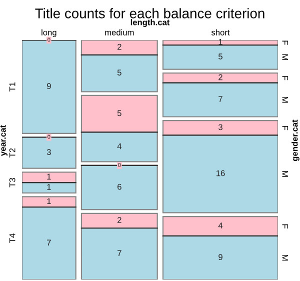  I want to click on category-label: T4, so click(12, 238).